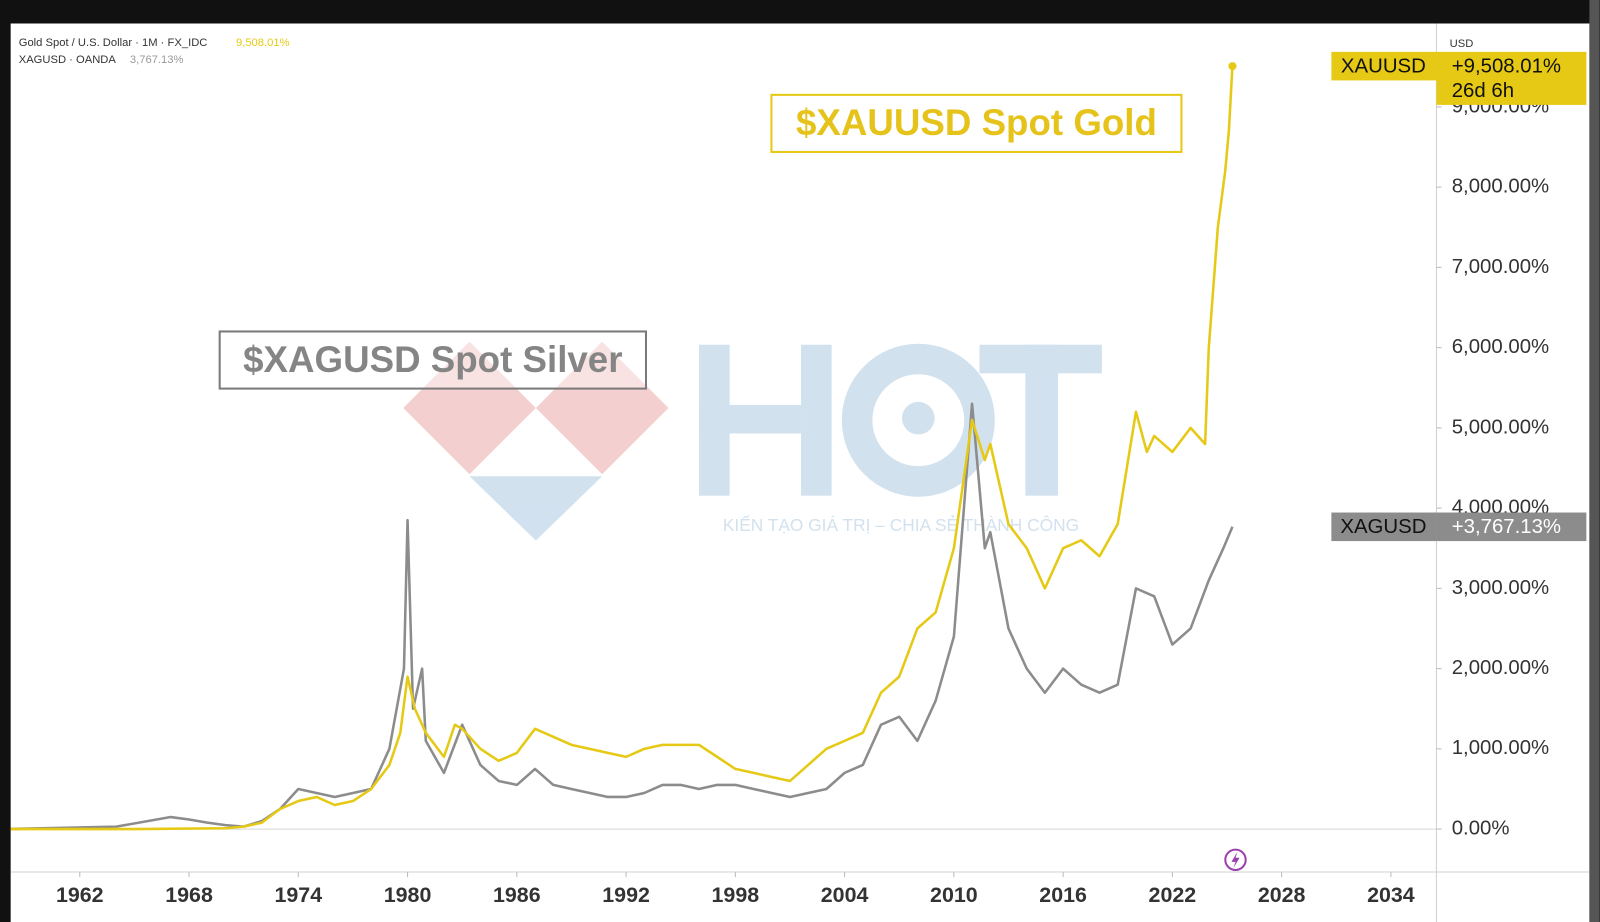 The height and width of the screenshot is (922, 1600). What do you see at coordinates (189, 895) in the screenshot?
I see `x-tick-label: 1968` at bounding box center [189, 895].